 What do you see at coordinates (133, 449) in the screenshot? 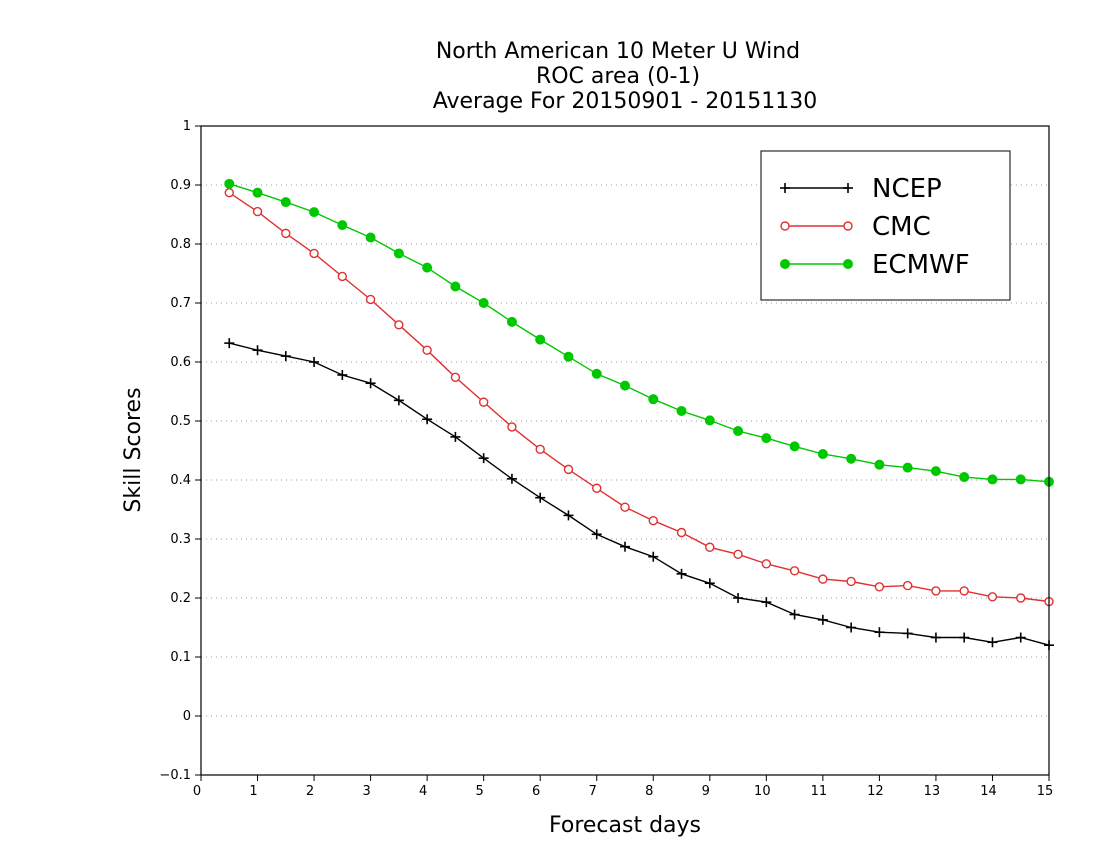
I see `y-axis-label: Skill Scores` at bounding box center [133, 449].